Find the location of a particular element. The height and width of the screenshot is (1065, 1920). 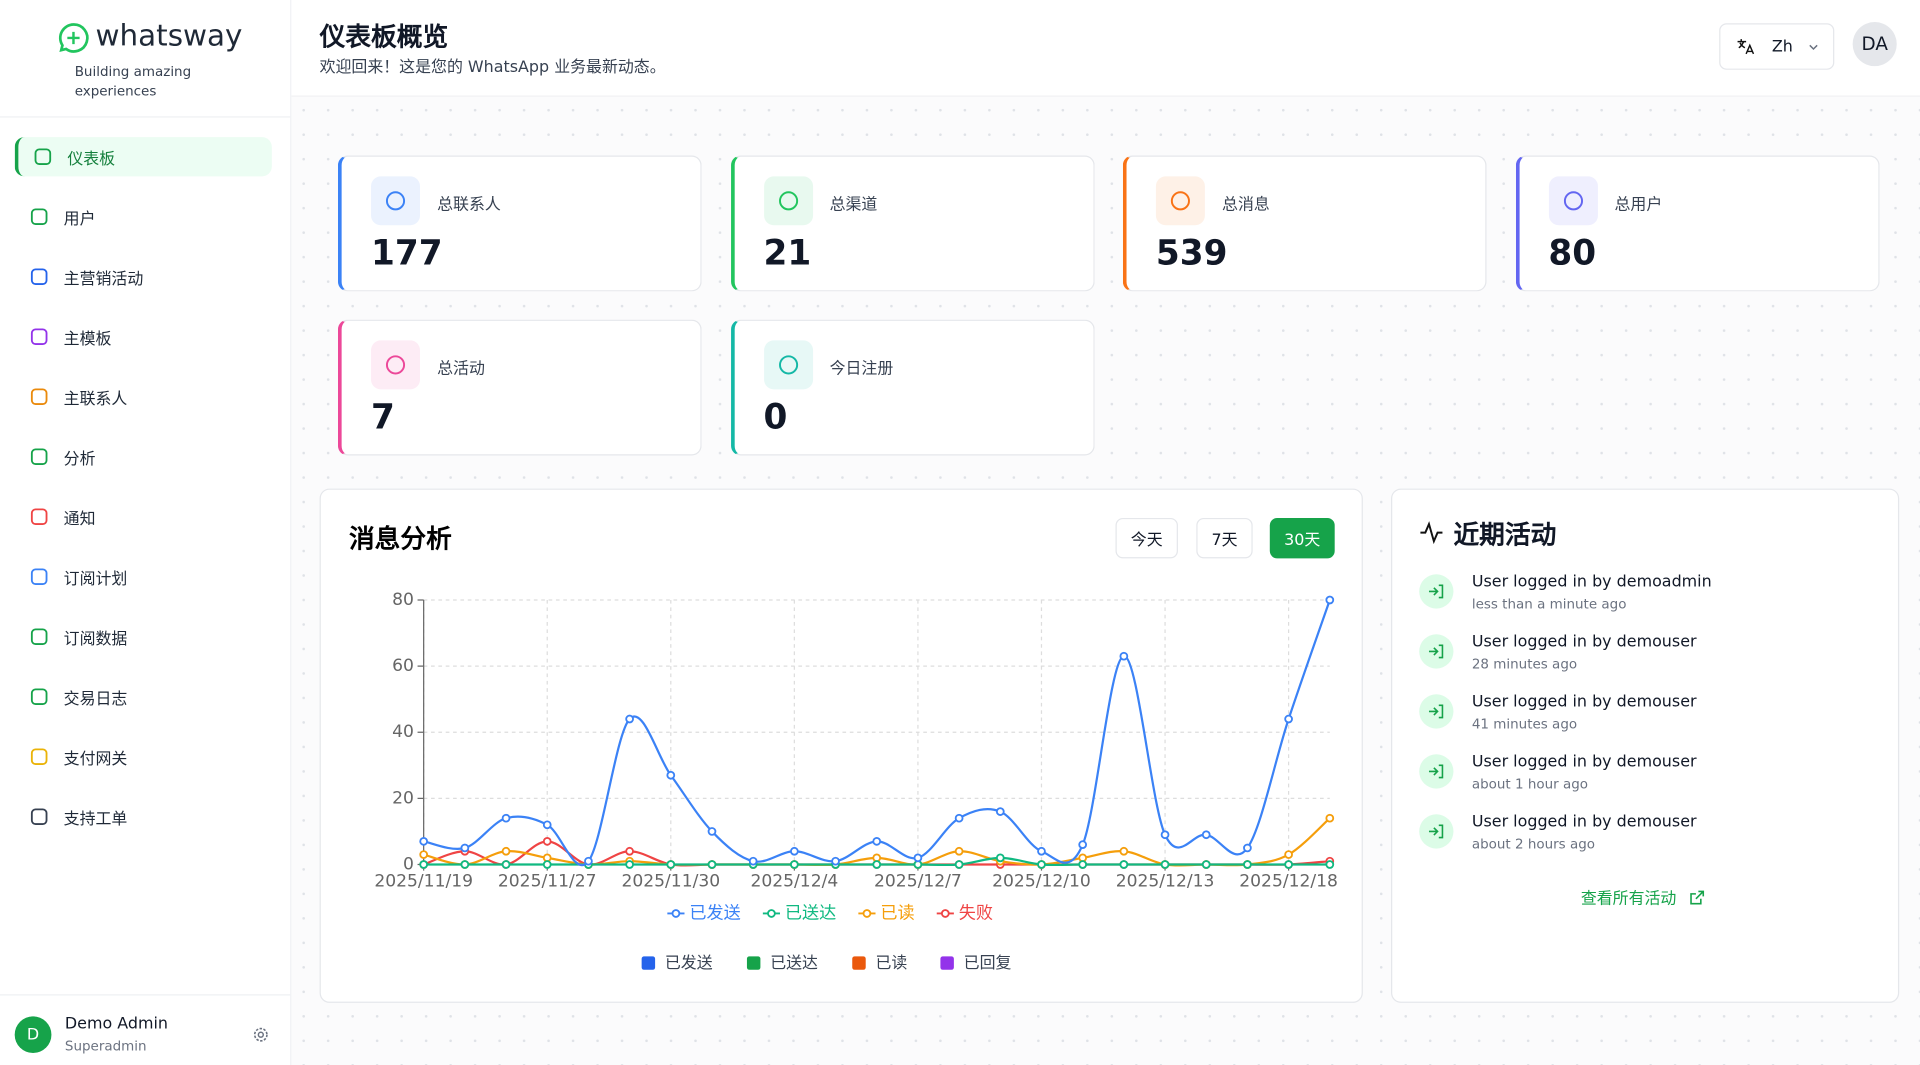

stat-value: 0 is located at coordinates (775, 417).